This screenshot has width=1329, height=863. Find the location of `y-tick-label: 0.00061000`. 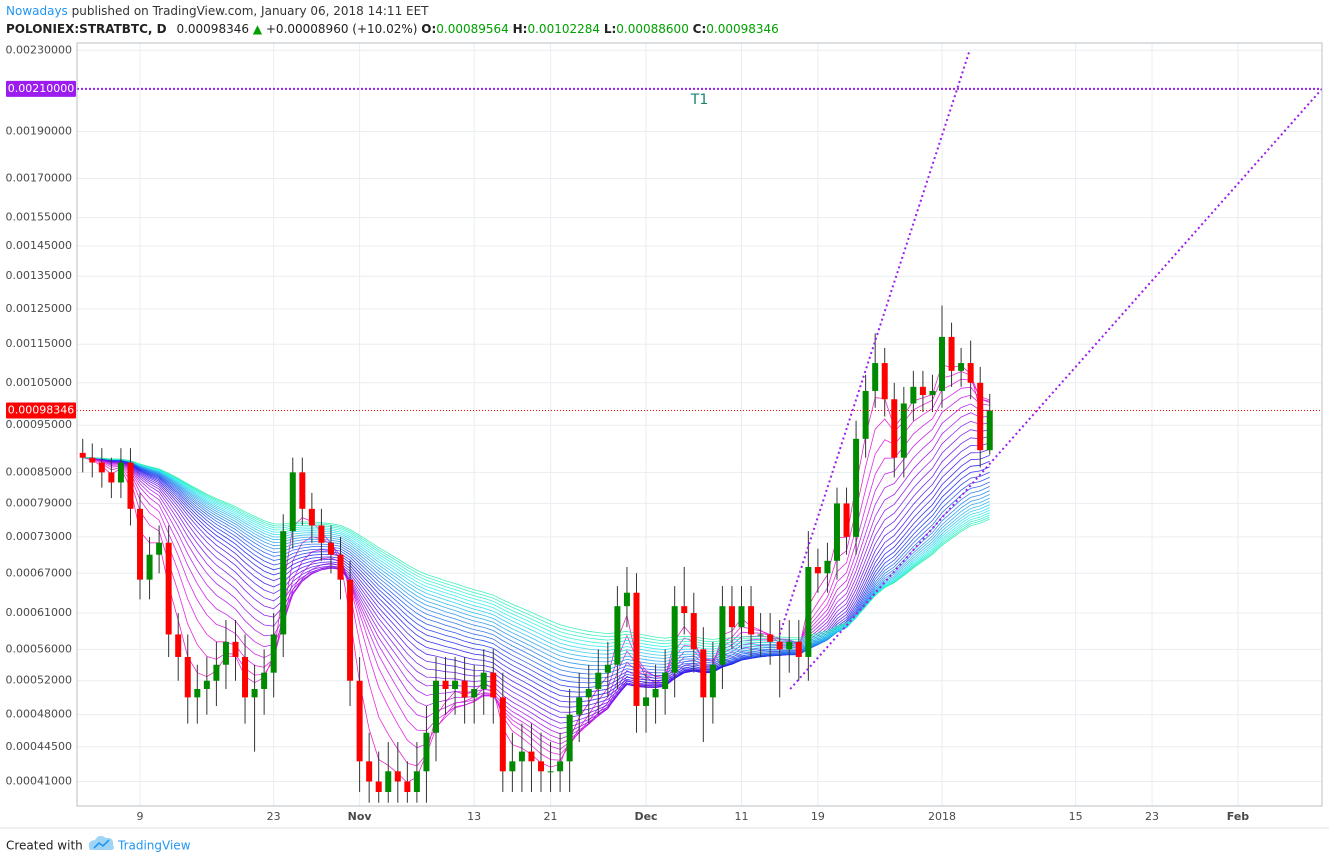

y-tick-label: 0.00061000 is located at coordinates (39, 612).